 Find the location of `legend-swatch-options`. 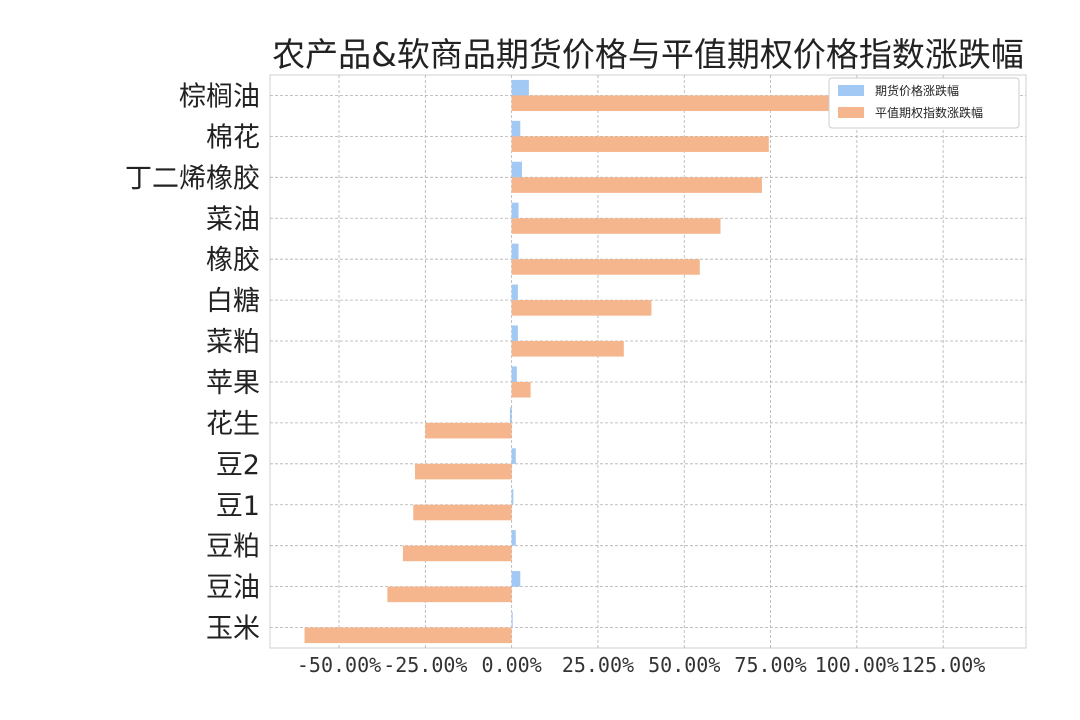

legend-swatch-options is located at coordinates (851, 112).